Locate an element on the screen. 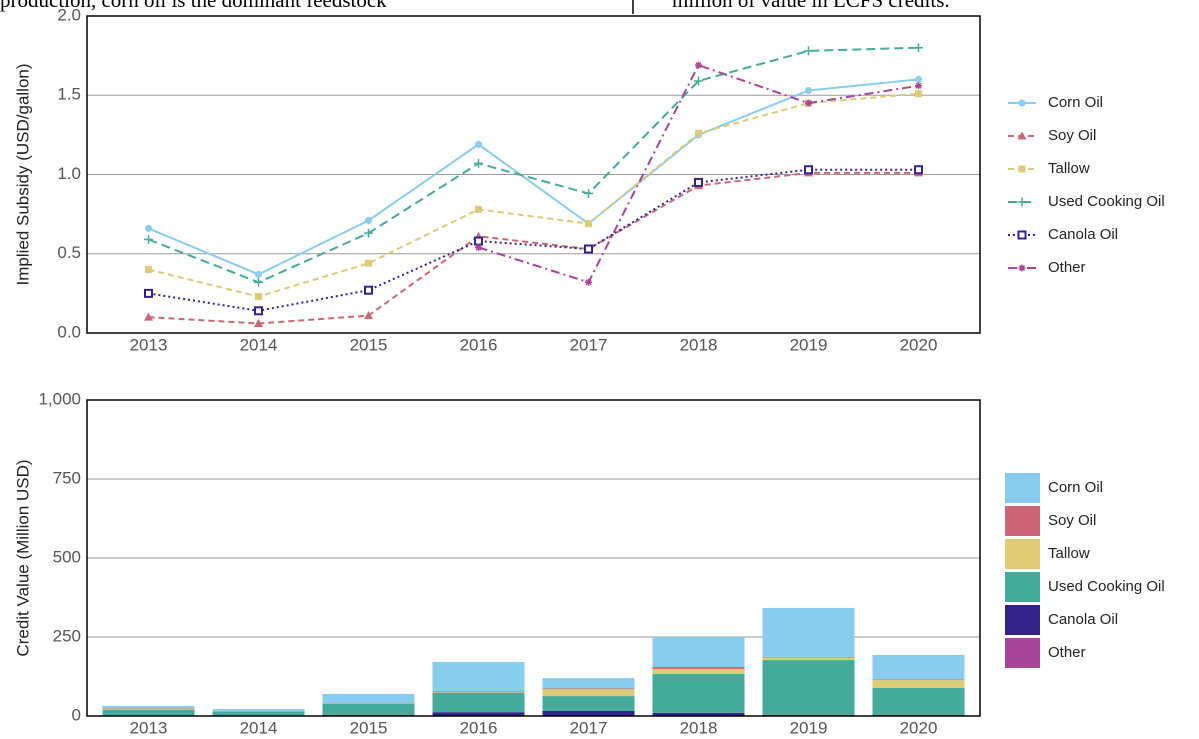 The width and height of the screenshot is (1199, 739). snippet: million of value in LCFS credits. is located at coordinates (811, 6).